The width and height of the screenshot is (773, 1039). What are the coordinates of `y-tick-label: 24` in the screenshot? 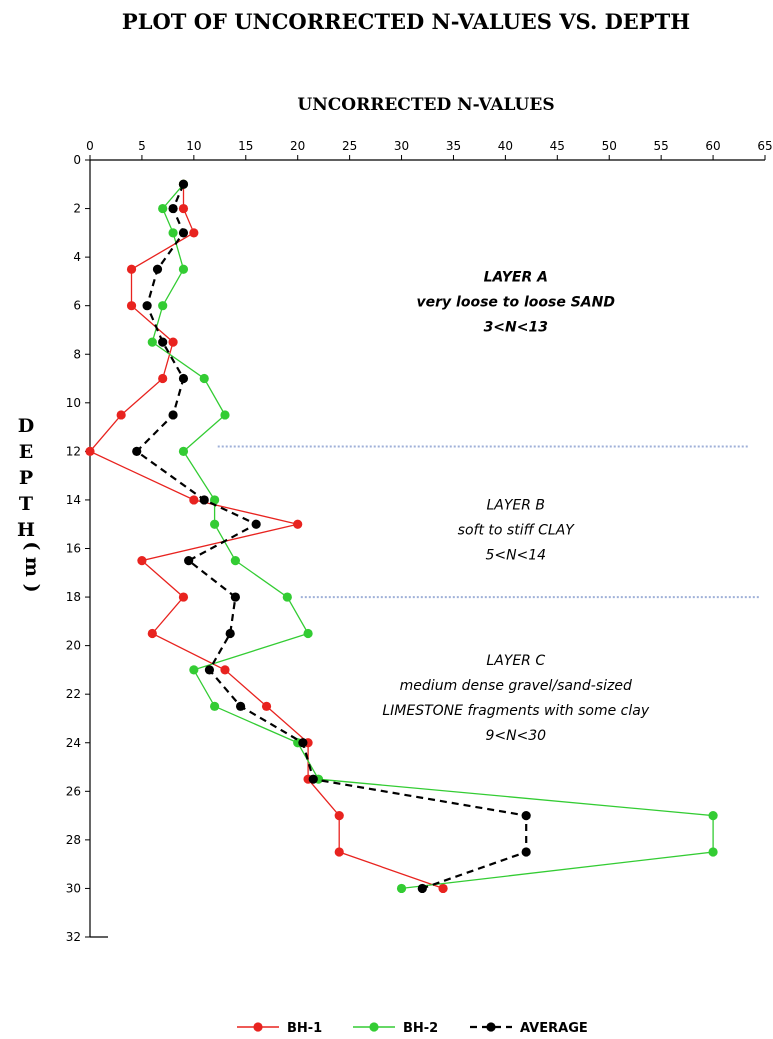 It's located at (73, 743).